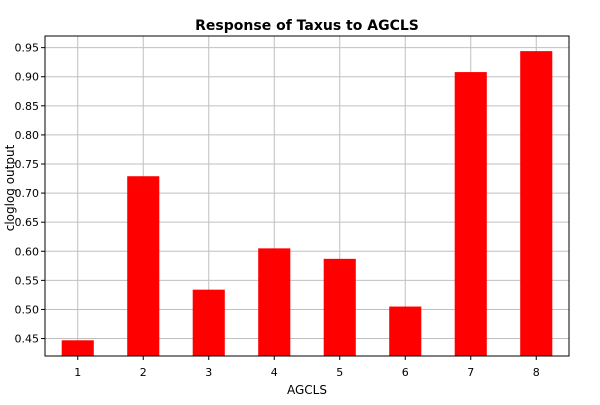 This screenshot has height=405, width=600. I want to click on x-tick-label: 3, so click(208, 372).